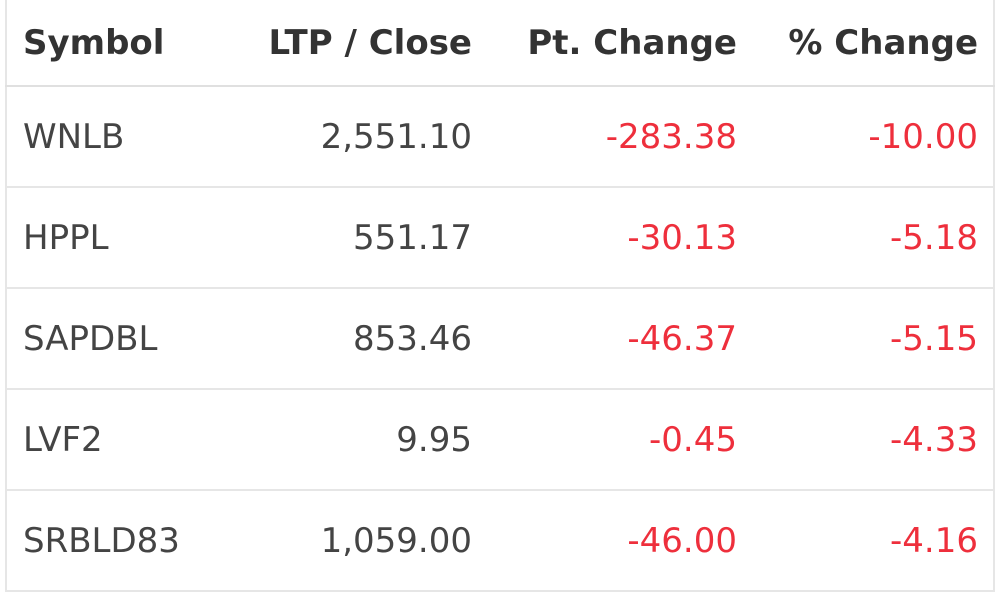 The image size is (1000, 600). I want to click on table-cell: 9.95, so click(372, 440).